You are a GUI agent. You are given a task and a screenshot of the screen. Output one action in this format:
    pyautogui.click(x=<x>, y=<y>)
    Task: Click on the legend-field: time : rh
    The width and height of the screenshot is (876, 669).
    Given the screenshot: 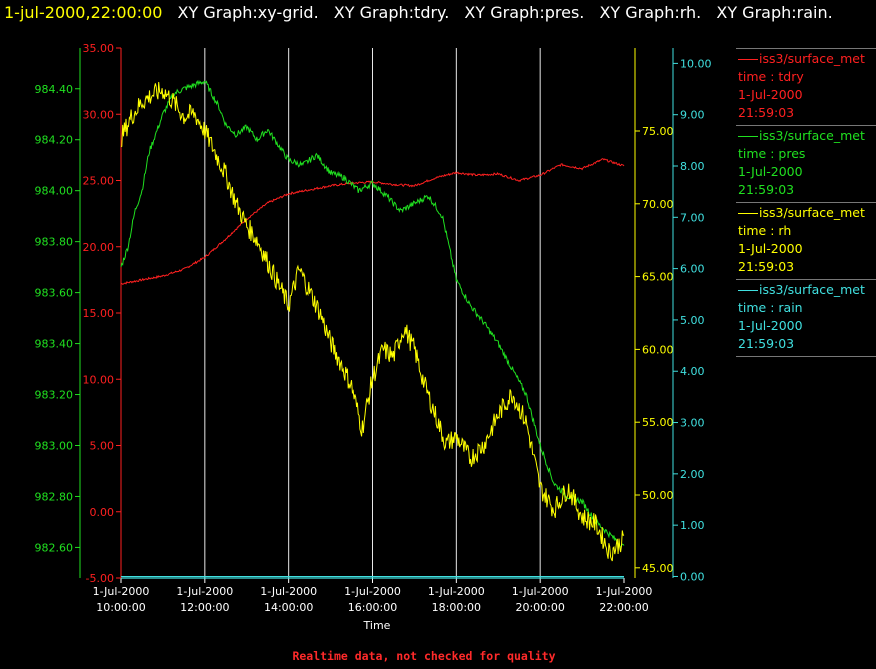 What is the action you would take?
    pyautogui.click(x=765, y=230)
    